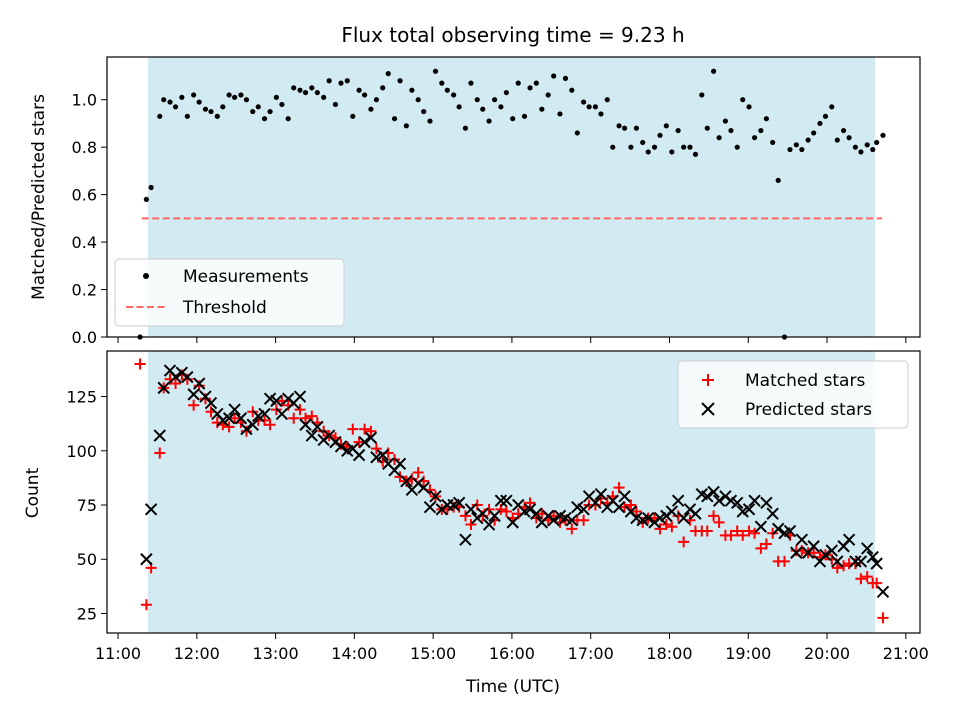 The image size is (960, 720). Describe the element at coordinates (87, 559) in the screenshot. I see `y-tick-label: 50` at that location.